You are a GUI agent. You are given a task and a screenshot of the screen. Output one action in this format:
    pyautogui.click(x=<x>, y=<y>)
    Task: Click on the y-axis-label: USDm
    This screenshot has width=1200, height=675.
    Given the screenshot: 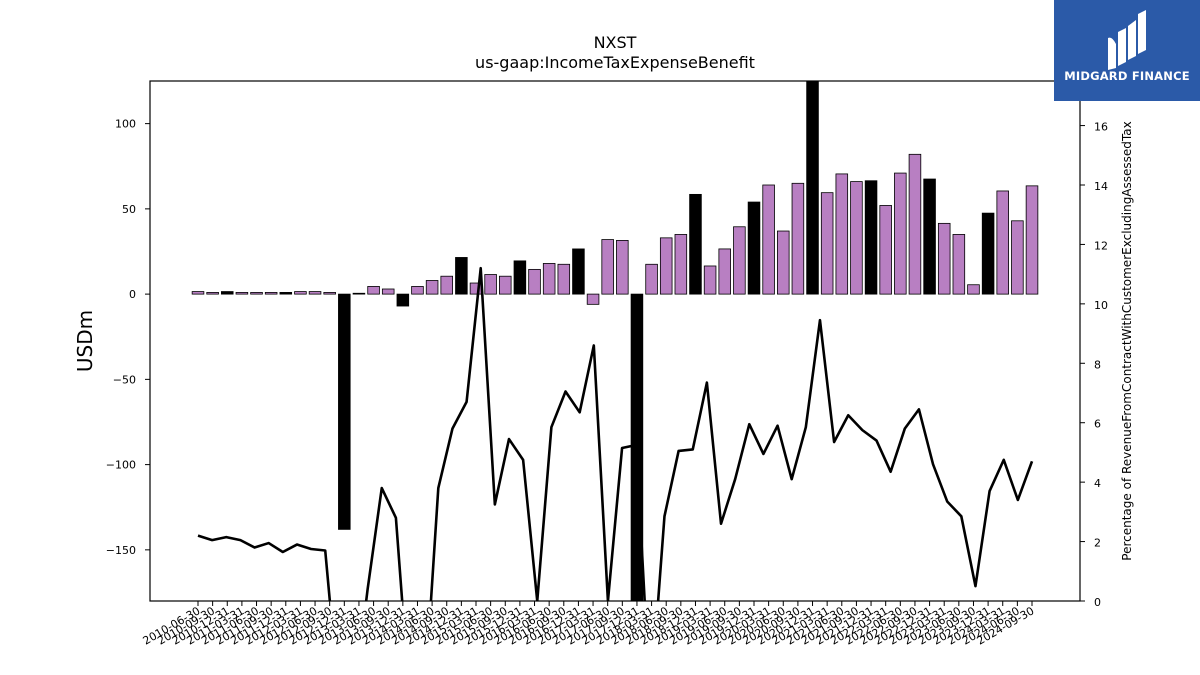 What is the action you would take?
    pyautogui.click(x=85, y=341)
    